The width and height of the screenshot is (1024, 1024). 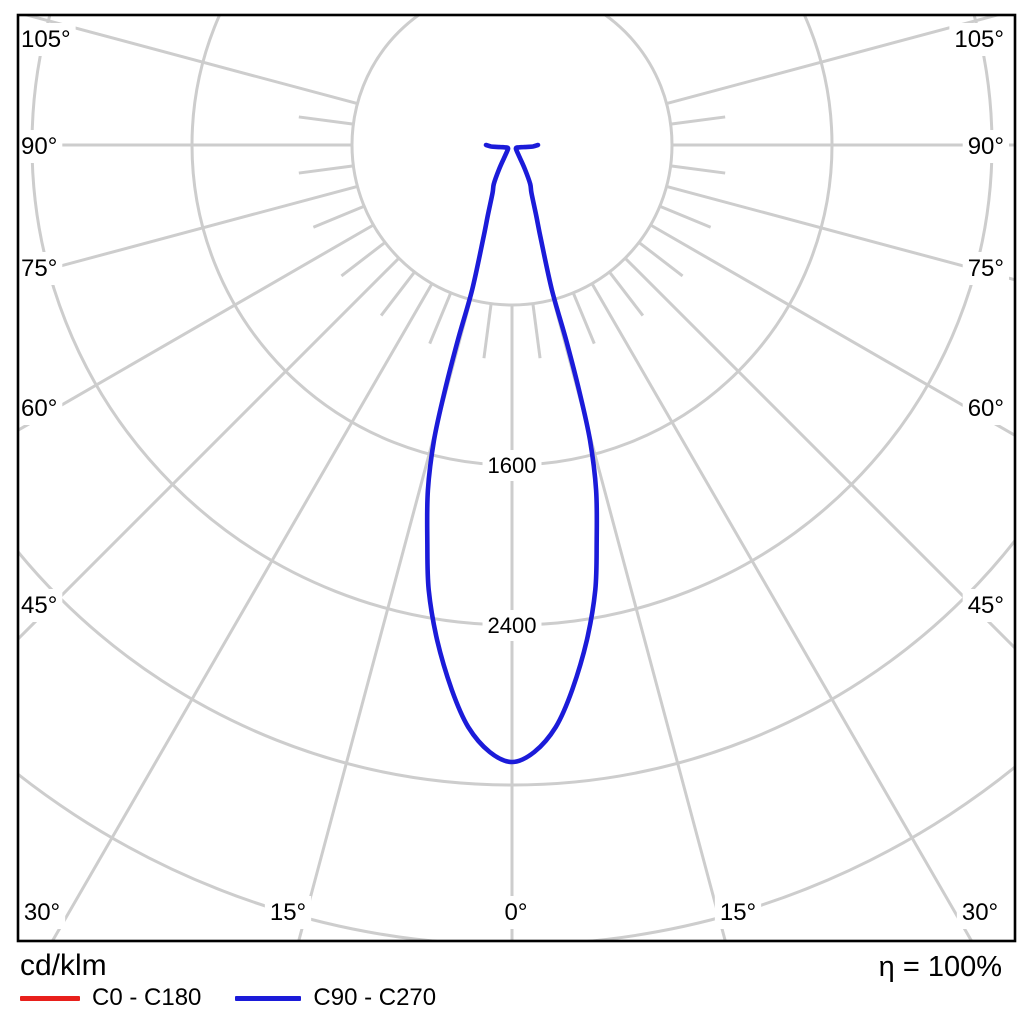 I want to click on angle-label-bottom-4: 30°, so click(x=980, y=912).